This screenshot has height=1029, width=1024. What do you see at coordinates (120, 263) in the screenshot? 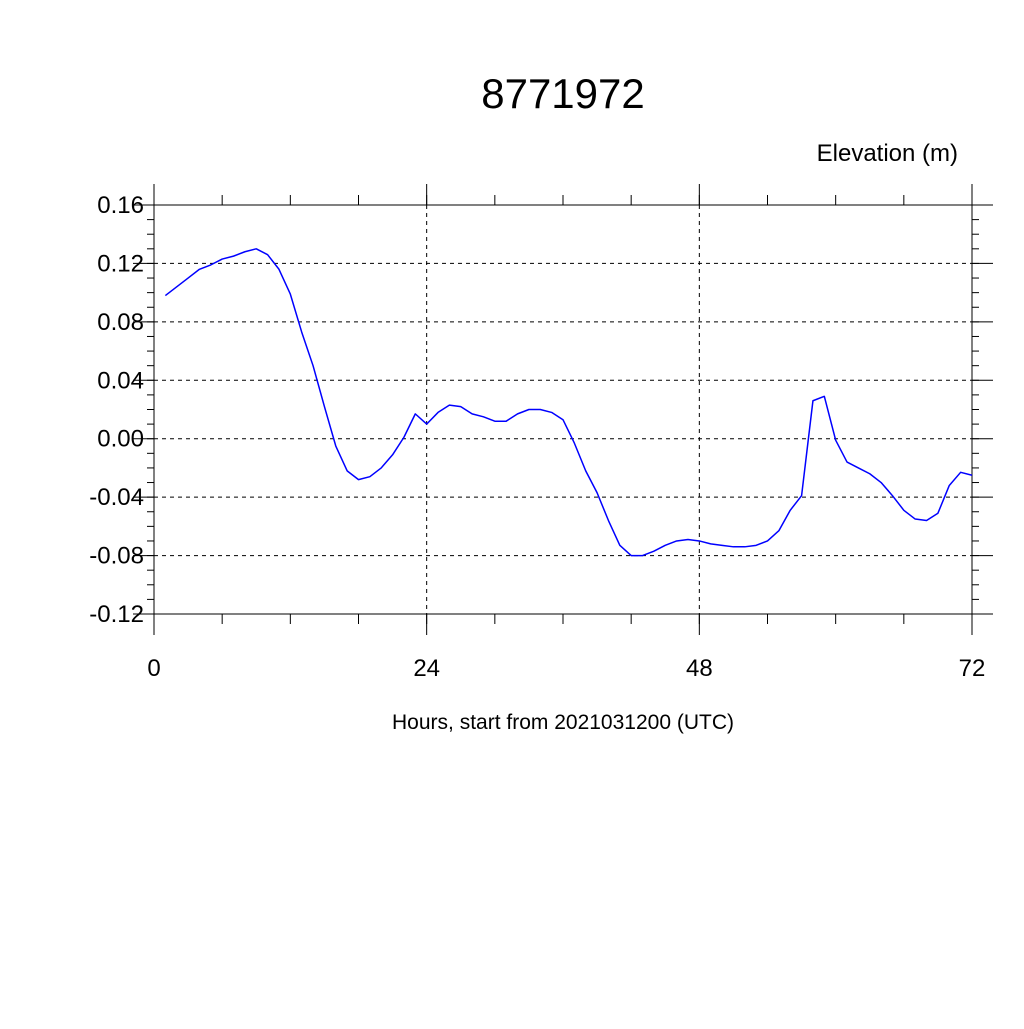
I see `y-tick-label: 0.12` at bounding box center [120, 263].